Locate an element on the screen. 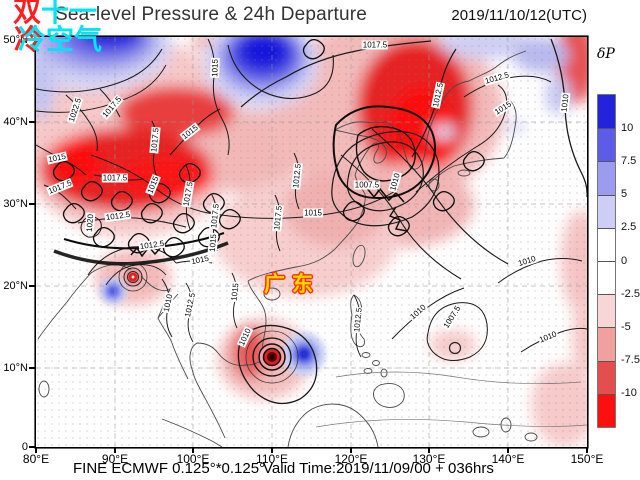 This screenshot has height=480, width=640. cn-line2-rest: 空气 is located at coordinates (74, 39).